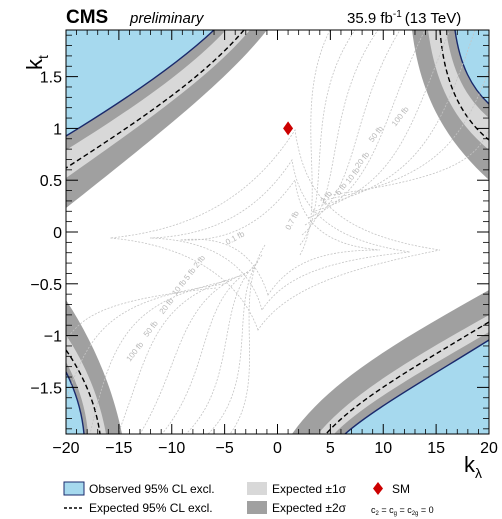 This screenshot has height=519, width=502. I want to click on luminosity-label: 35.9 fb-1 (13 TeV), so click(404, 18).